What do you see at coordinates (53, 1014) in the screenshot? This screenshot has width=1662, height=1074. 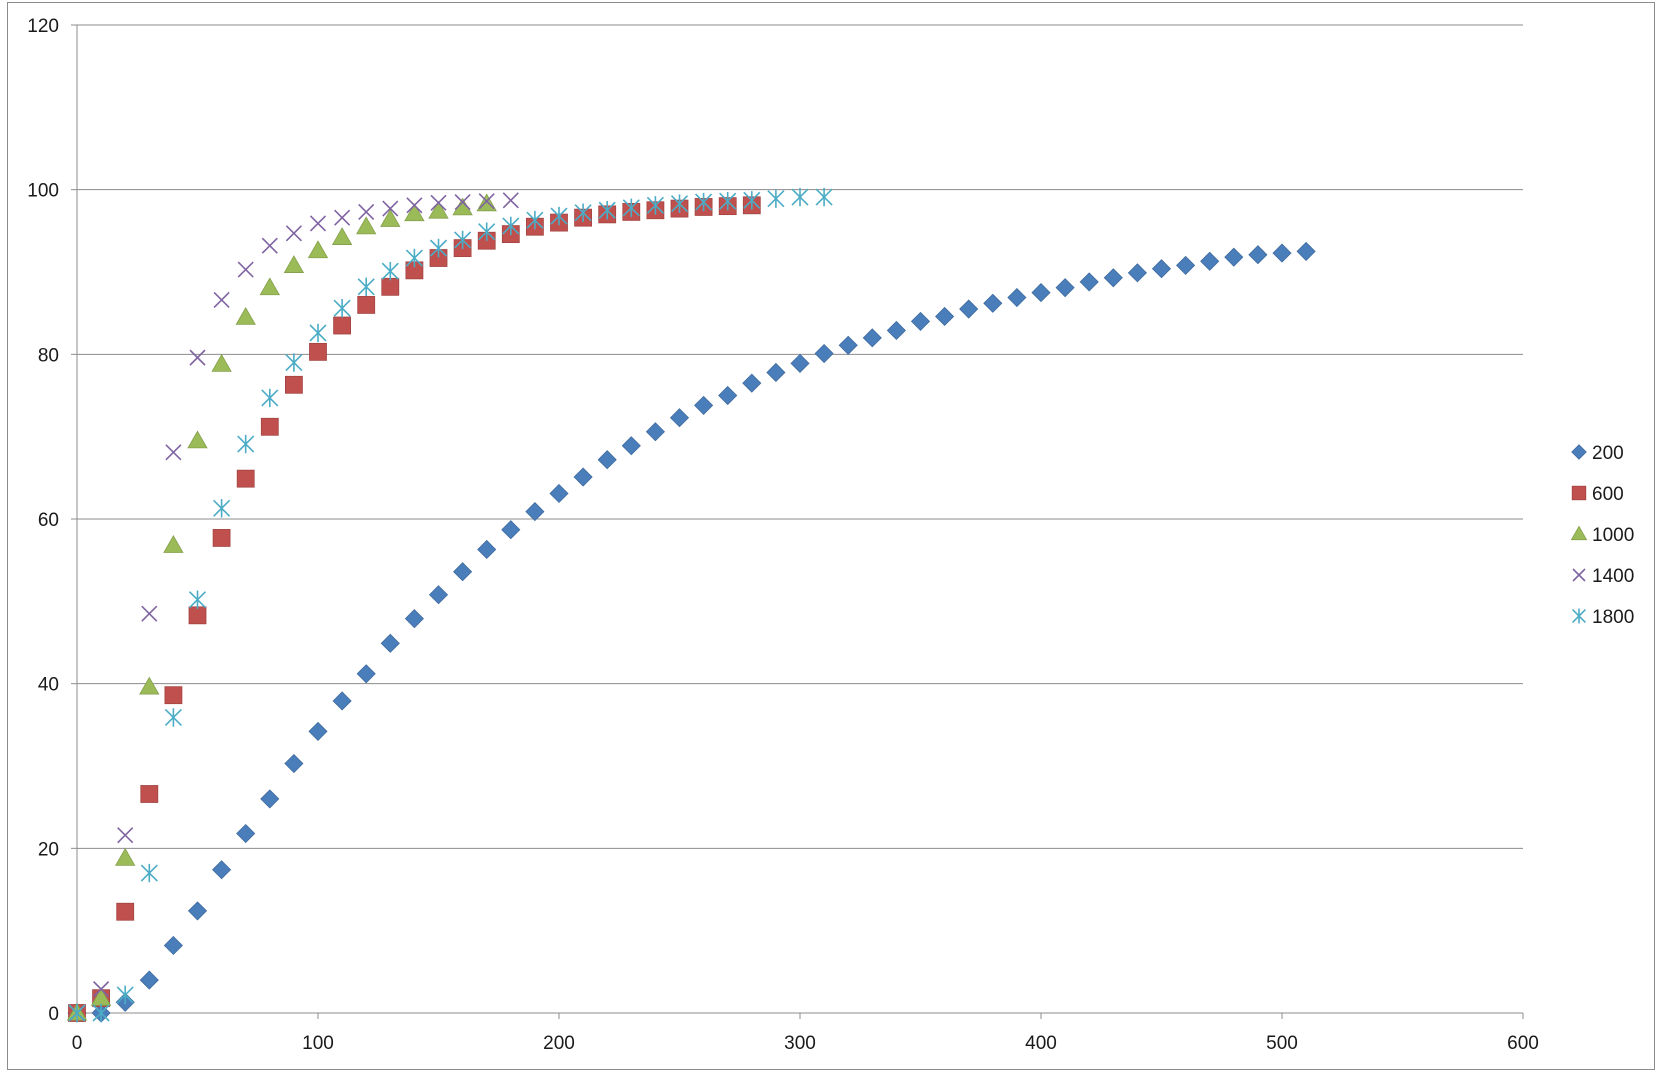 I see `y-tick-label: 0` at bounding box center [53, 1014].